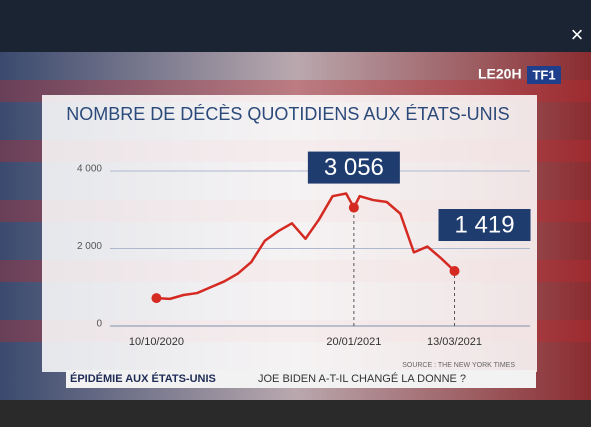  What do you see at coordinates (500, 74) in the screenshot?
I see `logo: LE20H` at bounding box center [500, 74].